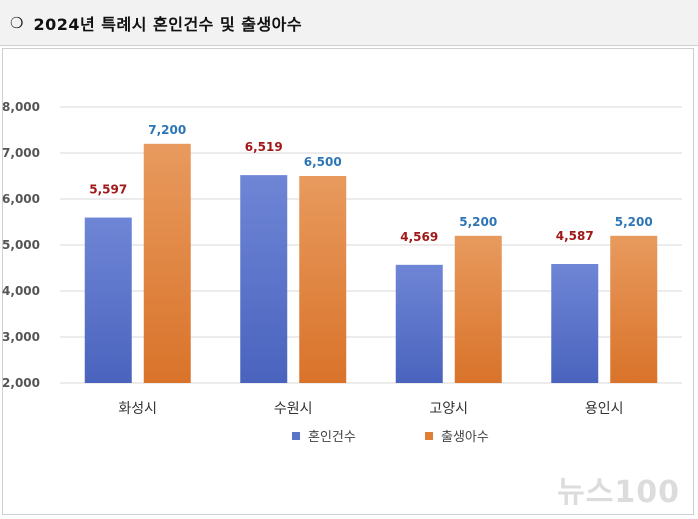 Image resolution: width=698 pixels, height=519 pixels. What do you see at coordinates (575, 236) in the screenshot?
I see `data-label: 4,587` at bounding box center [575, 236].